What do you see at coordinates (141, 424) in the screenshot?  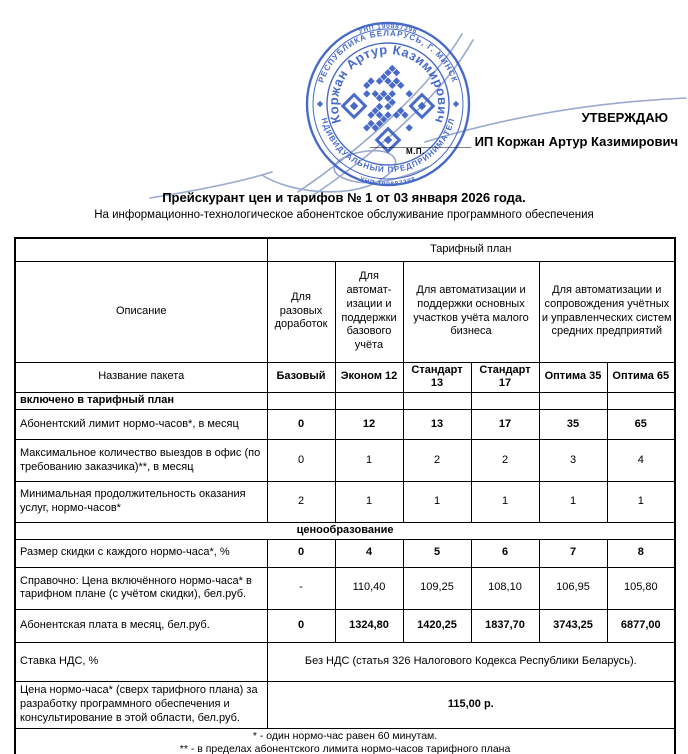 I see `row-label: Абонентский лимит нормо-часов*, в месяц` at bounding box center [141, 424].